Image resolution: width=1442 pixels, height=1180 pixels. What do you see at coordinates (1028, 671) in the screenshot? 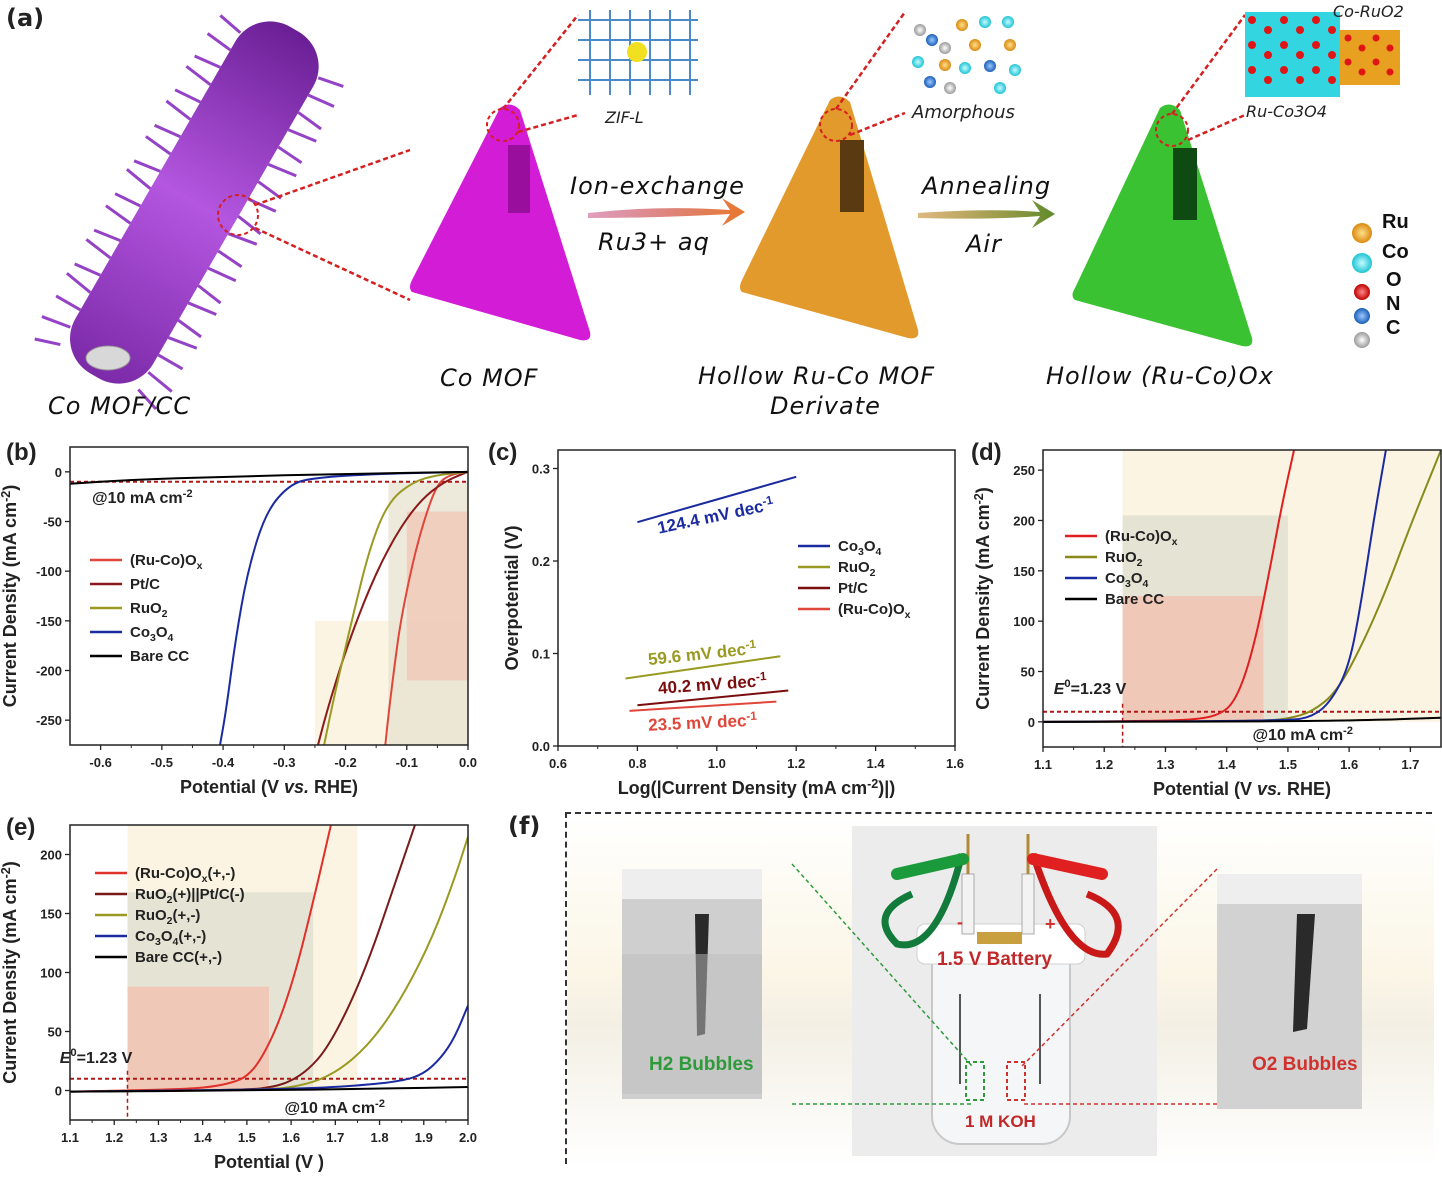
I see `y-tick-label: 50` at bounding box center [1028, 671].